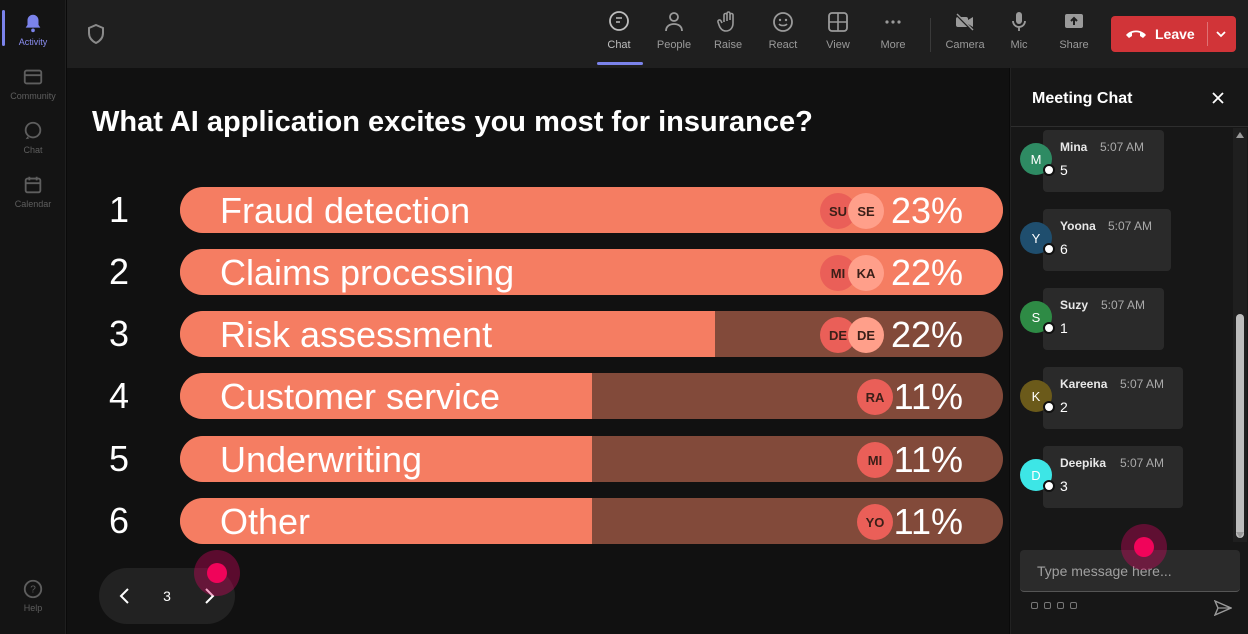 The height and width of the screenshot is (634, 1248). I want to click on community-icon, so click(33, 77).